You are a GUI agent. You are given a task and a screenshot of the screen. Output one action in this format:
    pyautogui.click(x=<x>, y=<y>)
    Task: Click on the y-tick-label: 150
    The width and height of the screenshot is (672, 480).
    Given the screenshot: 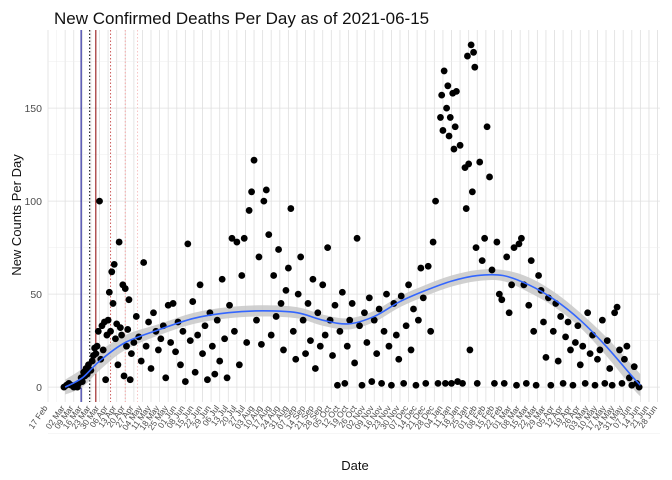 What is the action you would take?
    pyautogui.click(x=33, y=109)
    